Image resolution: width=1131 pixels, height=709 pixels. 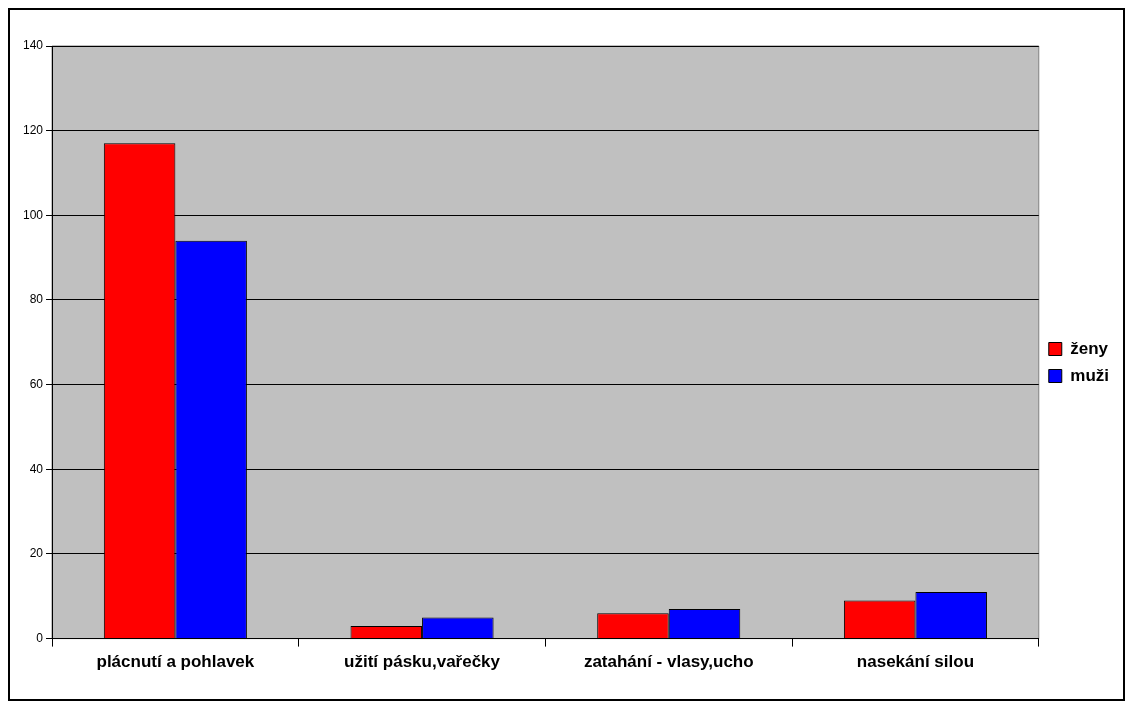 I want to click on x-tick-label: zatahání - vlasy,ucho, so click(x=668, y=662).